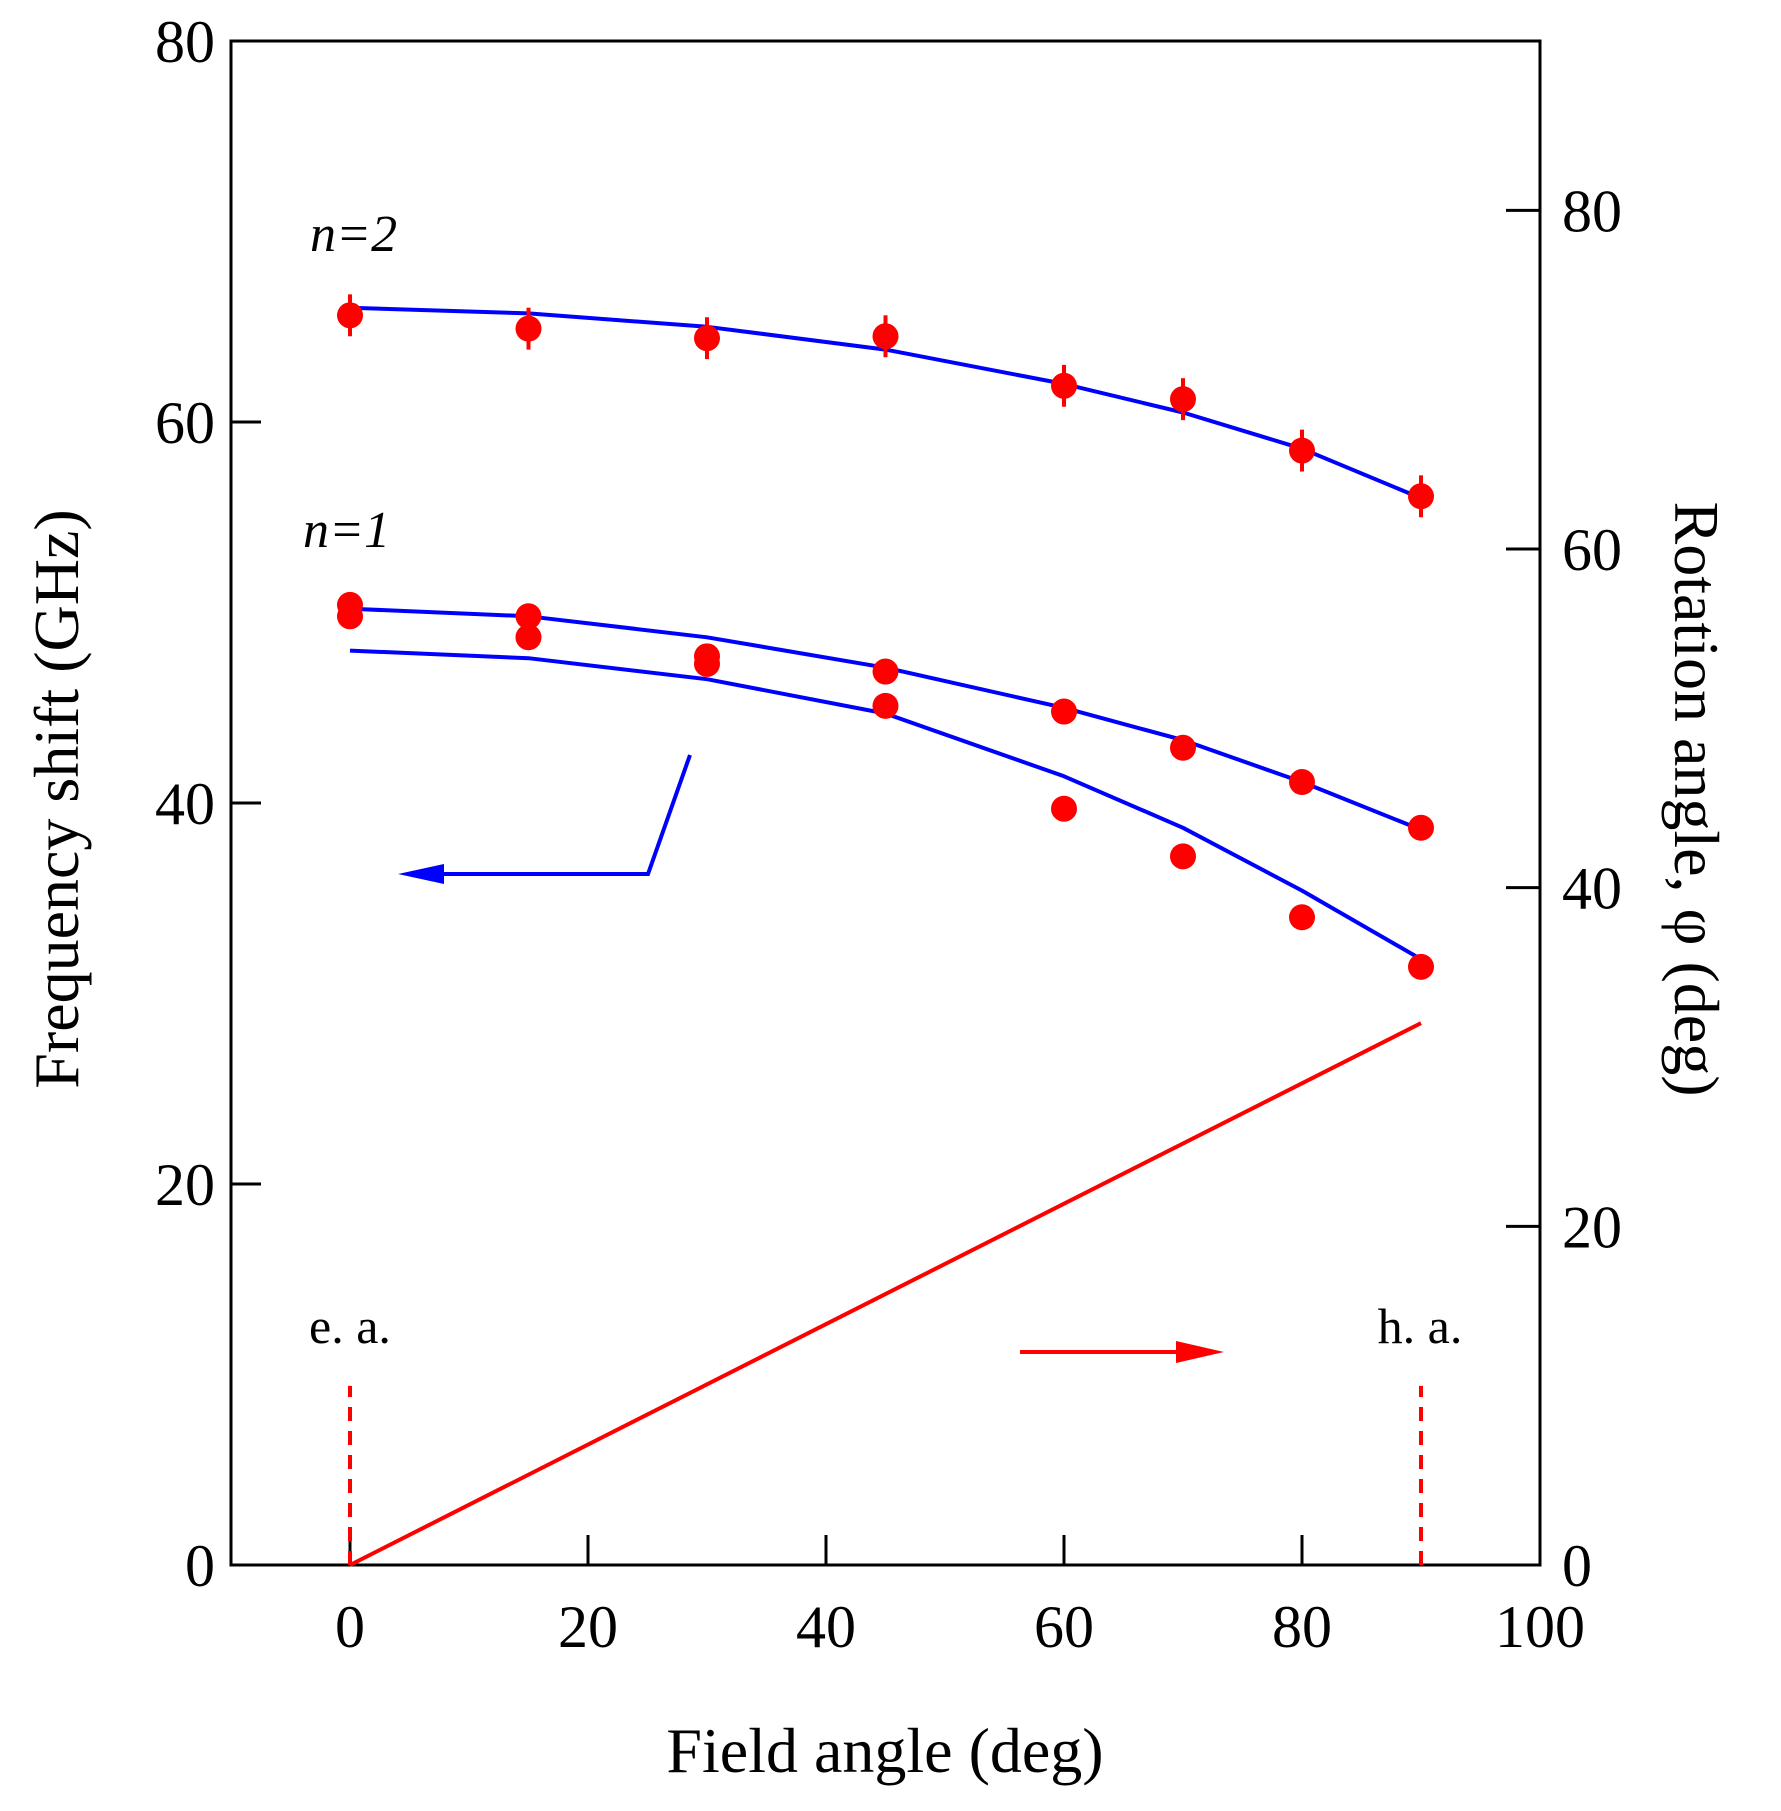  Describe the element at coordinates (1200, 1352) in the screenshot. I see `right-axis-arrow-head` at that location.